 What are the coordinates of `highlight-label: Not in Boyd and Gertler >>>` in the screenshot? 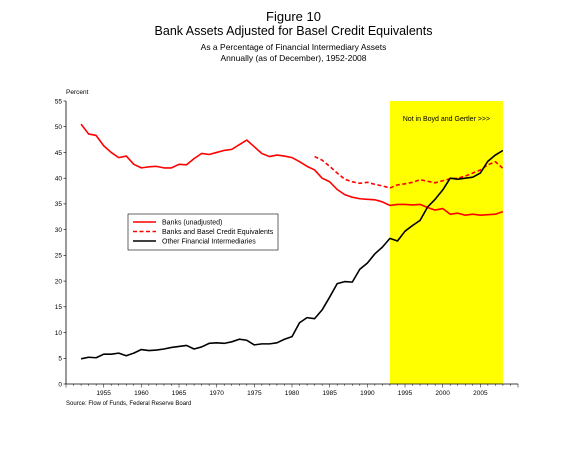 It's located at (446, 119).